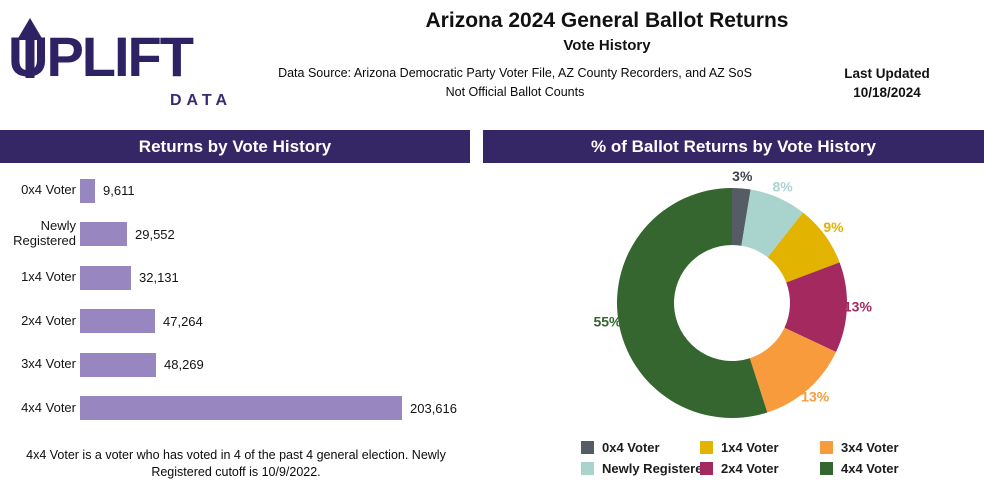 The width and height of the screenshot is (984, 487). Describe the element at coordinates (433, 408) in the screenshot. I see `bar-value-label: 203,616` at that location.